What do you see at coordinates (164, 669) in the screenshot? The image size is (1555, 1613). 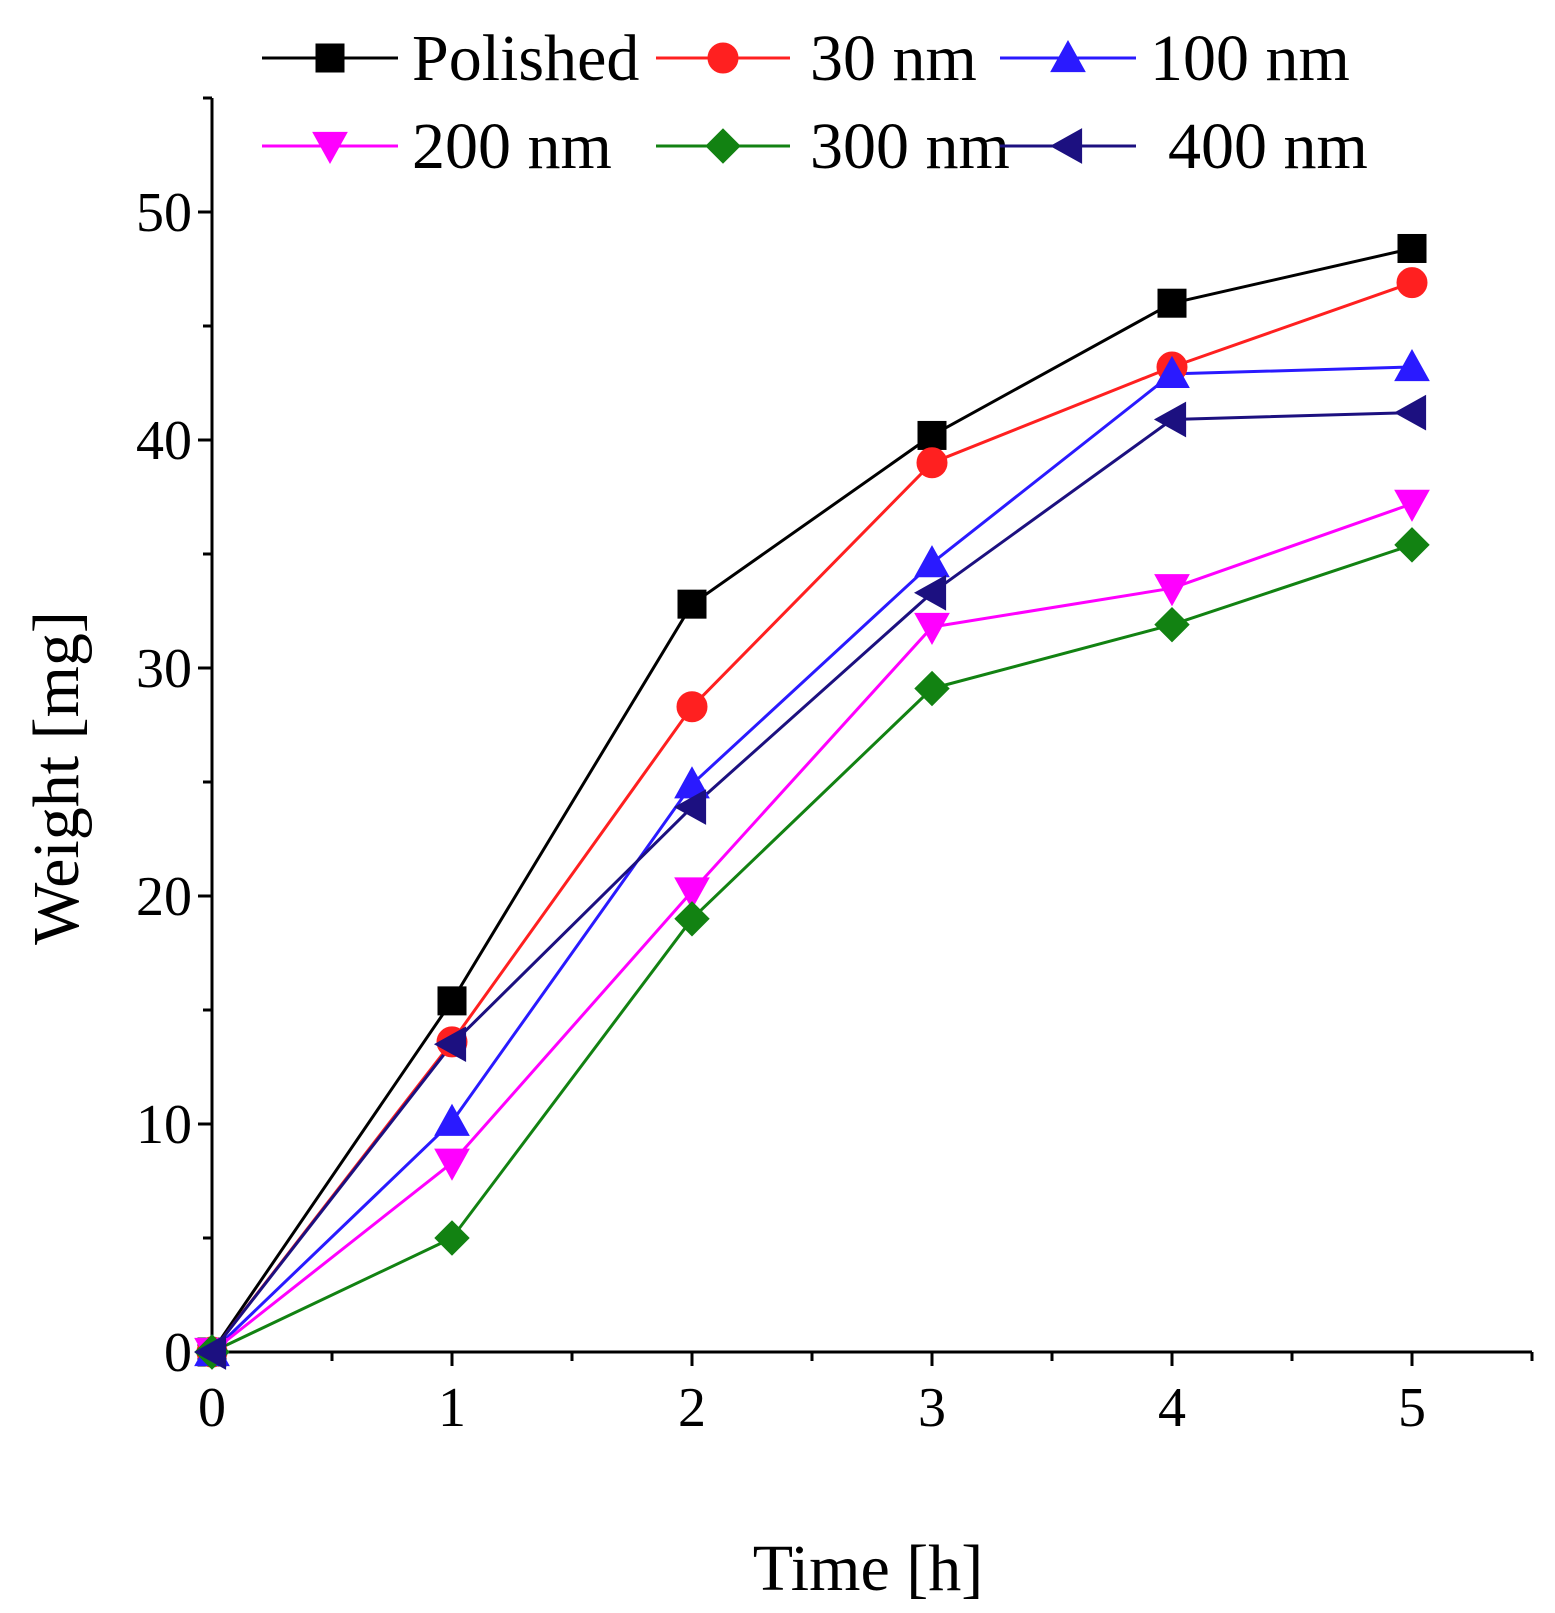 I see `y-tick-label: 30` at bounding box center [164, 669].